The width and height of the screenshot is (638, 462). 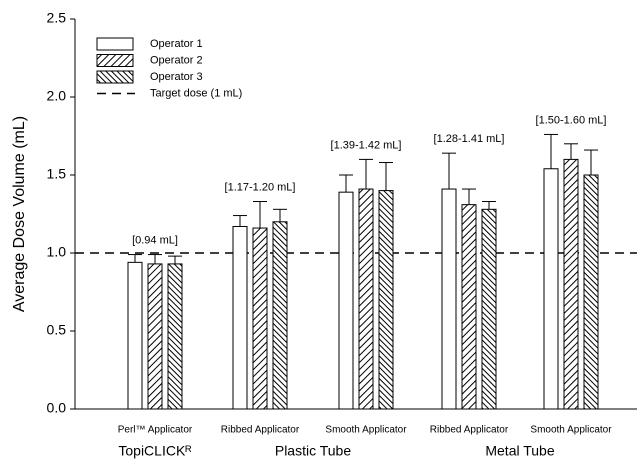 I want to click on group-label: TopiCLICKᴿ, so click(x=155, y=451).